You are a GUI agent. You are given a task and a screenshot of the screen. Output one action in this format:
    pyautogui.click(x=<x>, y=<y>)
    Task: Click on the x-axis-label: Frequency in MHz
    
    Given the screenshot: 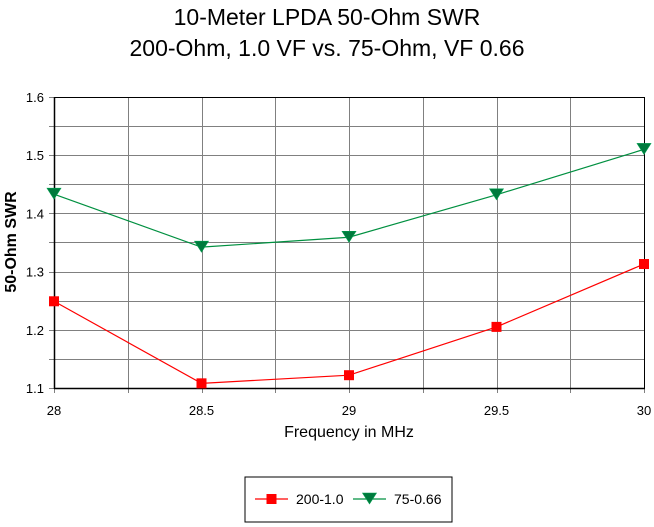 What is the action you would take?
    pyautogui.click(x=349, y=432)
    